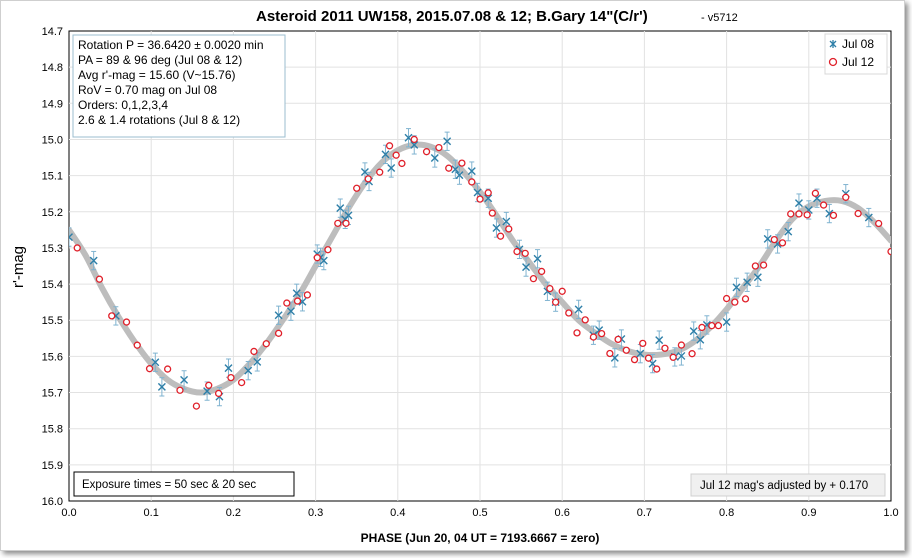 This screenshot has width=912, height=558. What do you see at coordinates (52, 321) in the screenshot?
I see `y-tick-label: 15.5` at bounding box center [52, 321].